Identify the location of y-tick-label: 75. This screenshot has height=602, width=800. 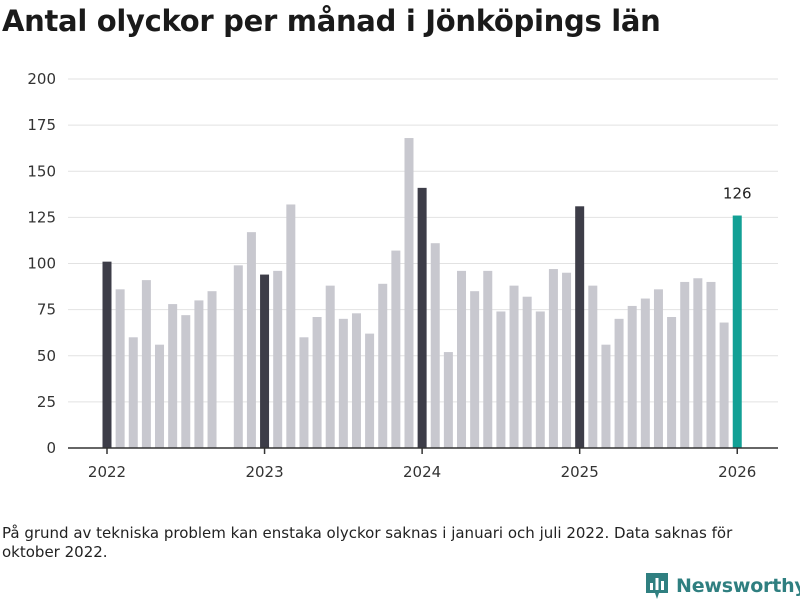
(46, 310).